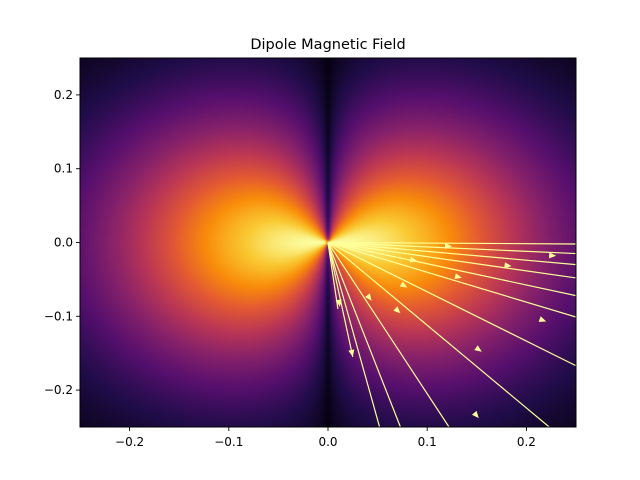 The width and height of the screenshot is (640, 480). I want to click on x-tick-label: −0.1, so click(228, 442).